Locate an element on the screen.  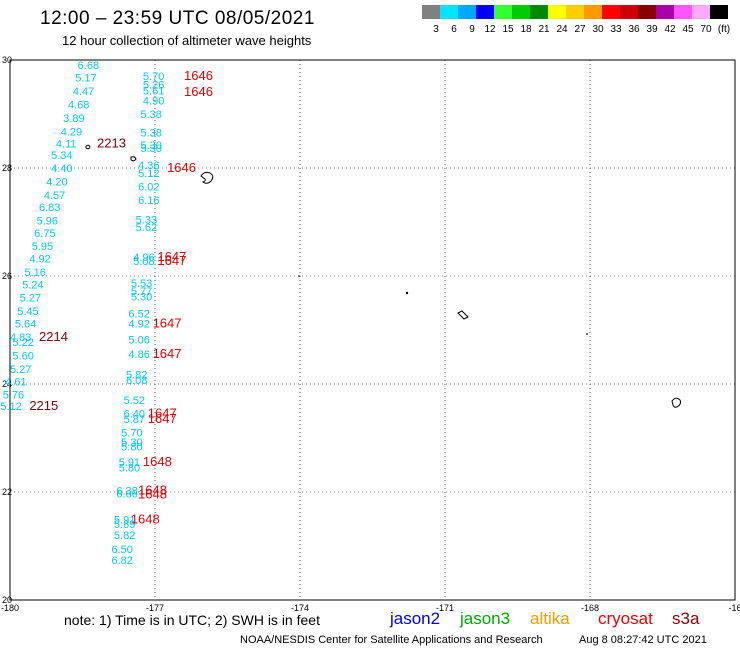
wave-height-label: 6.82 is located at coordinates (122, 561).